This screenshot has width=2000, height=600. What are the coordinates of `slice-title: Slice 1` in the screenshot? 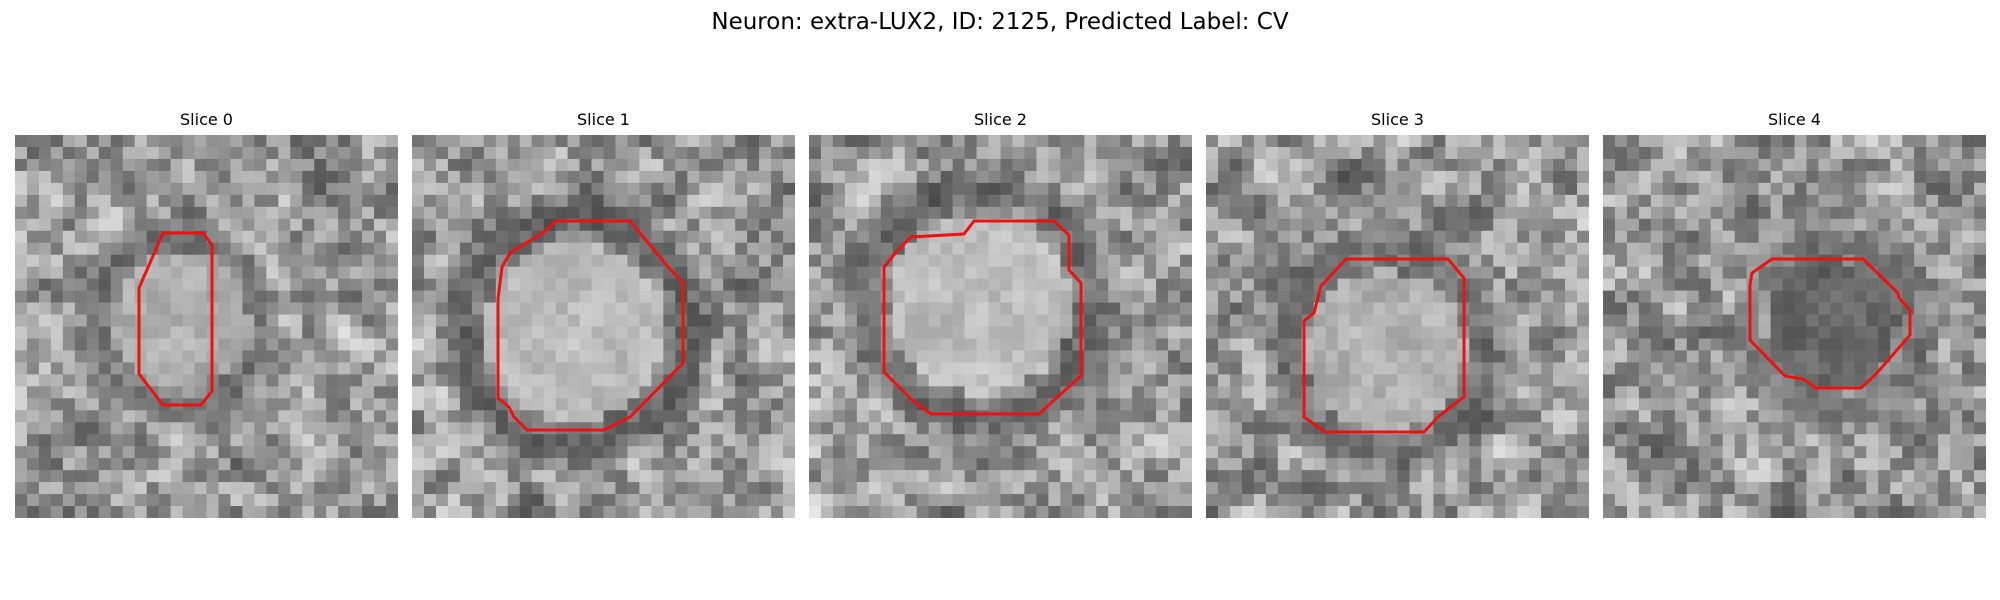 It's located at (603, 119).